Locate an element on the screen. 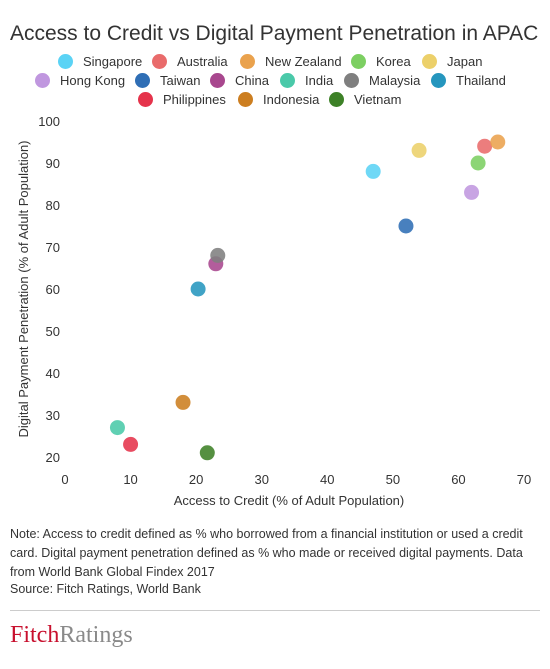  x-tick-label: 40 is located at coordinates (327, 479).